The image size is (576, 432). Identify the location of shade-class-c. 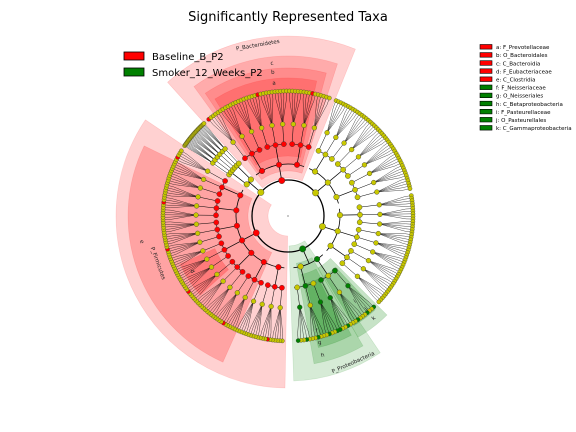
(265, 118).